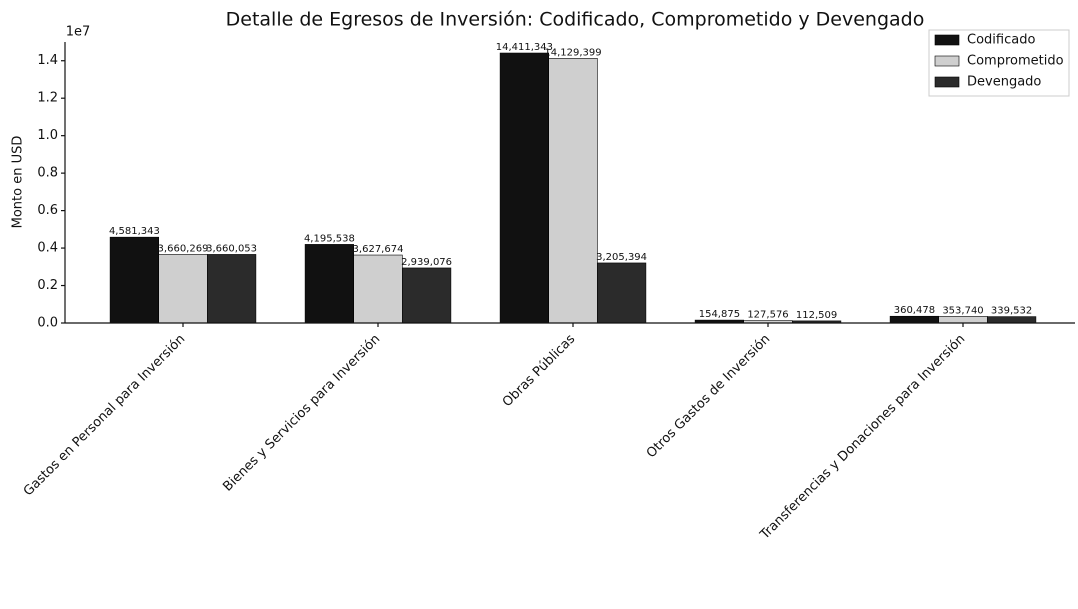  Describe the element at coordinates (18, 182) in the screenshot. I see `y-axis-label: Monto en USD` at that location.